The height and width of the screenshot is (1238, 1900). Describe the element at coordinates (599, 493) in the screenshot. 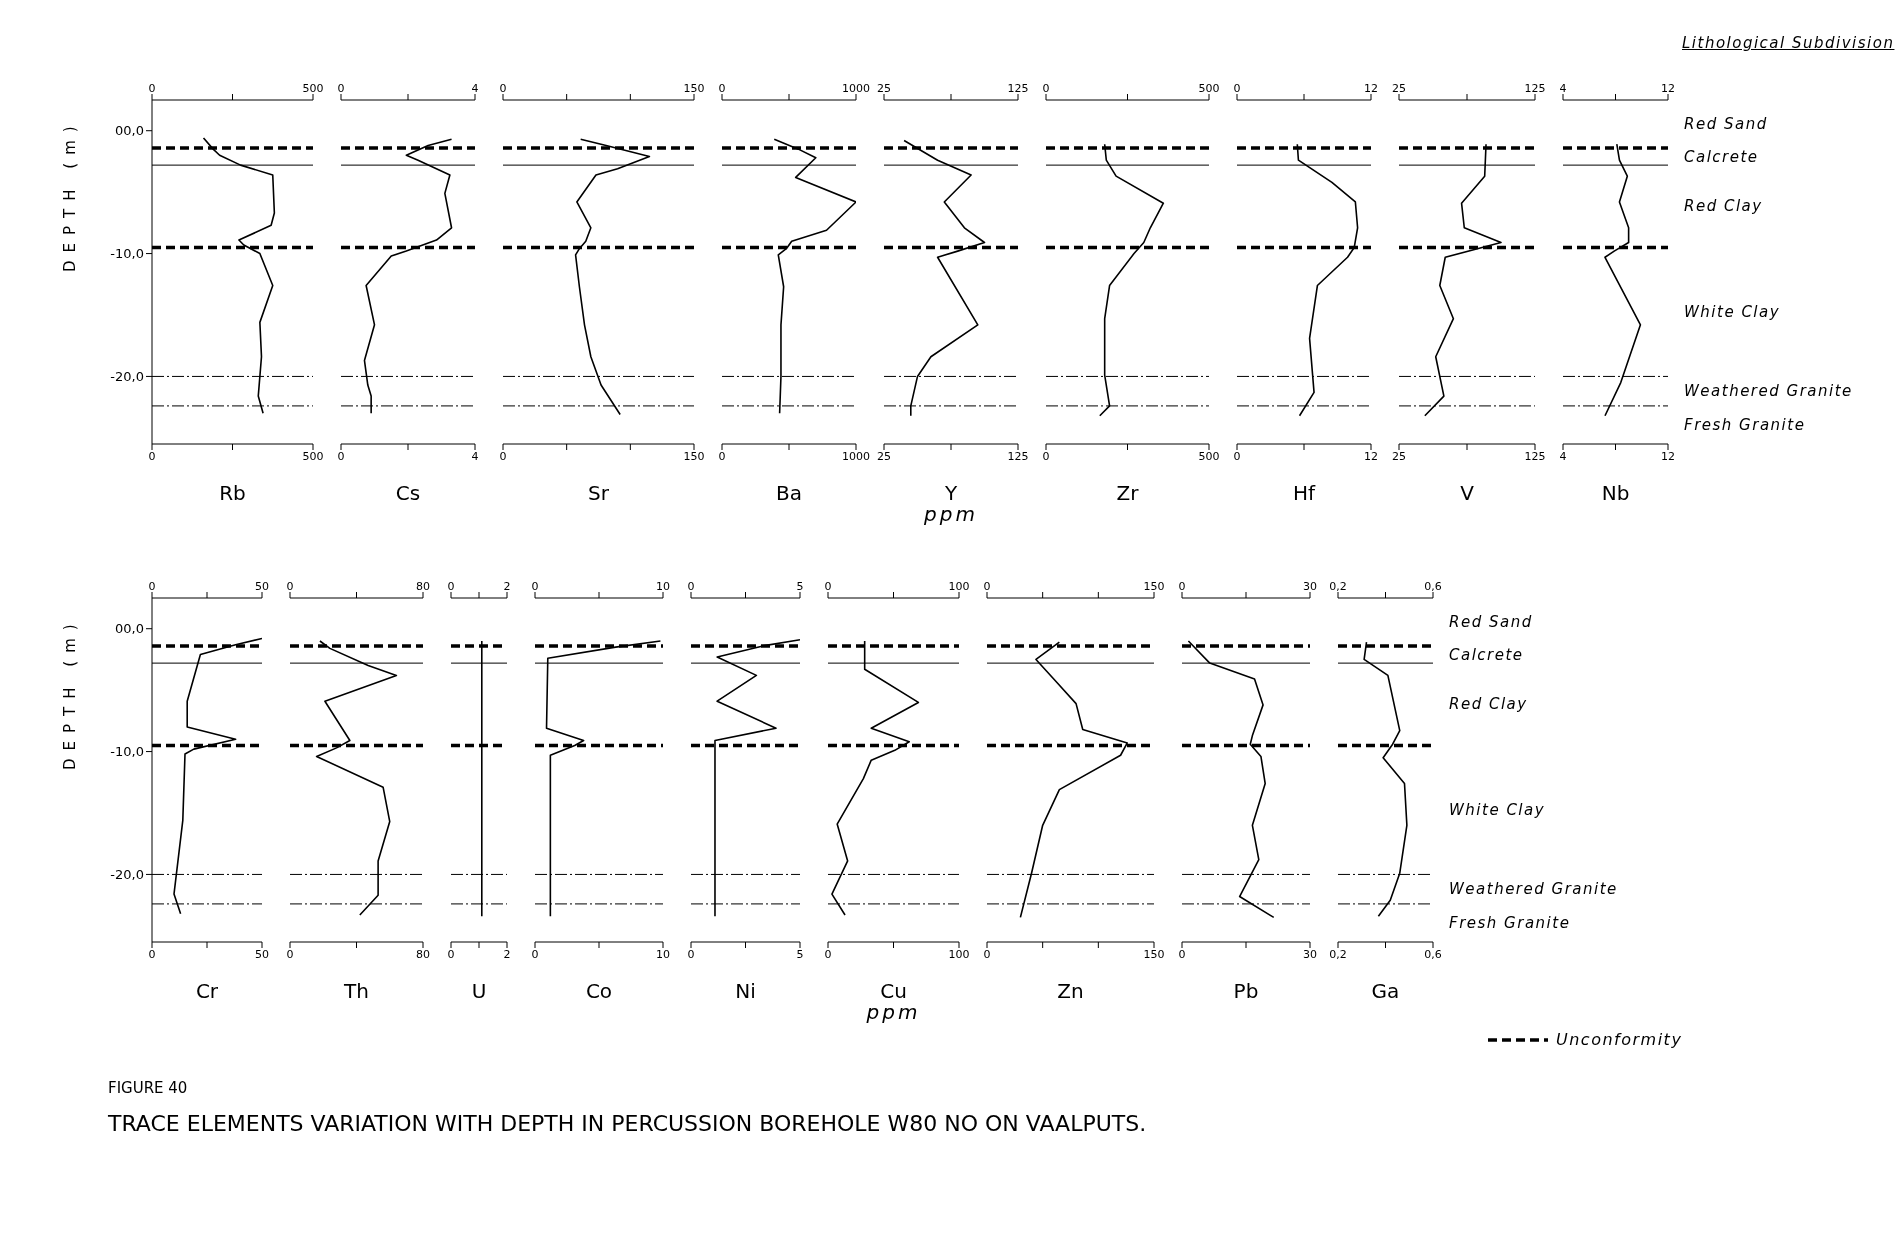

I see `x-axis-title: Sr` at that location.